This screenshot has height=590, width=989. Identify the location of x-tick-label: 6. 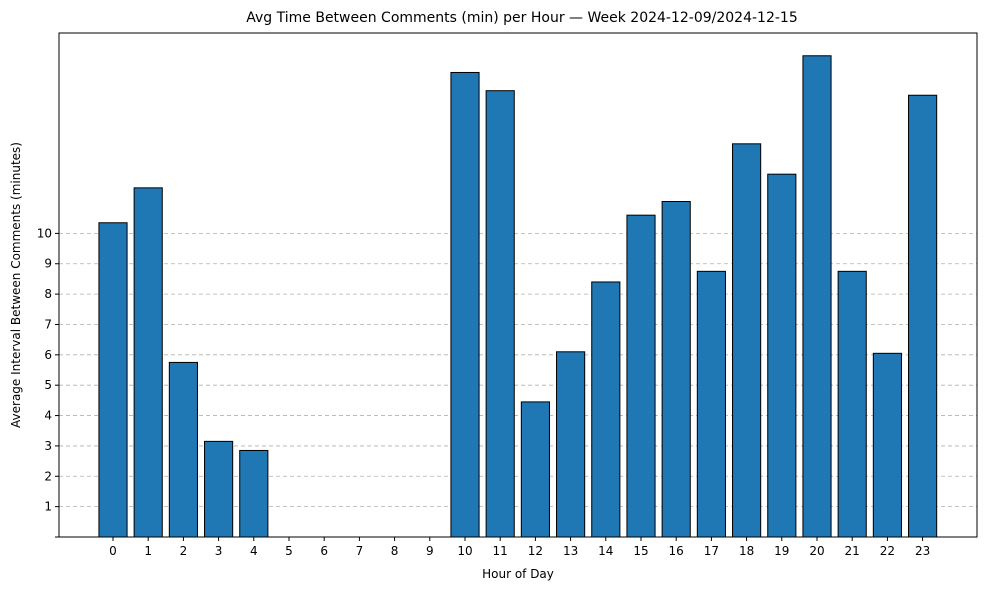
(324, 551).